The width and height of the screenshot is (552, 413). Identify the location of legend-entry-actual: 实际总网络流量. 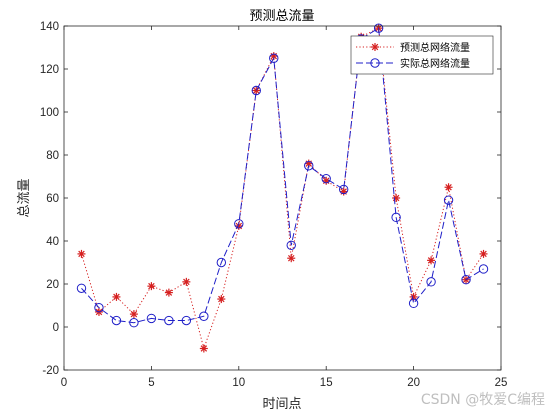
(413, 63).